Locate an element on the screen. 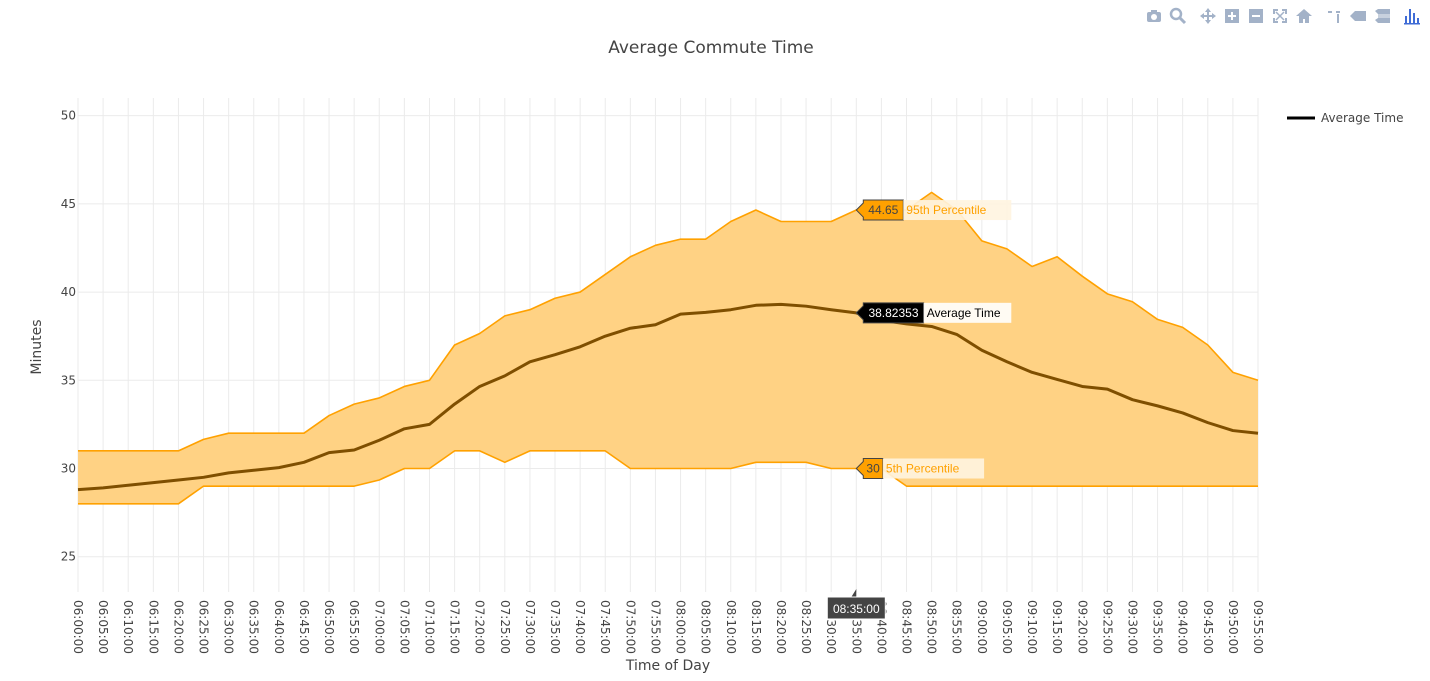  hover-value-text: 44.65 is located at coordinates (883, 210).